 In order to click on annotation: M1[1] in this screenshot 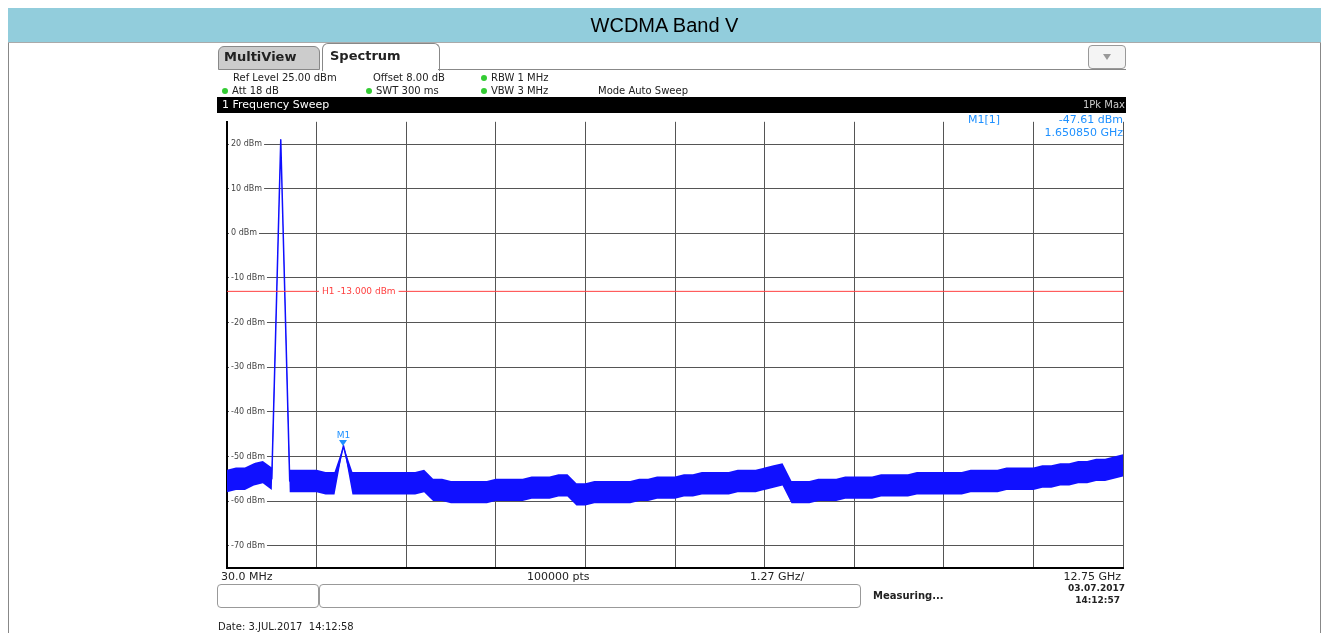, I will do `click(984, 119)`.